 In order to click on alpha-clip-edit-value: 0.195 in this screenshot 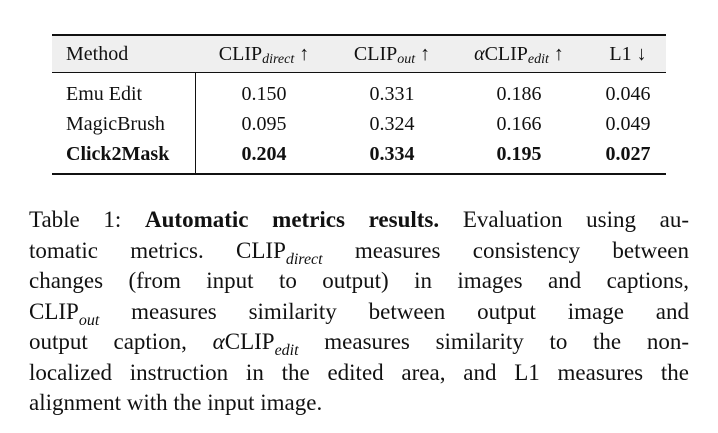, I will do `click(519, 153)`.